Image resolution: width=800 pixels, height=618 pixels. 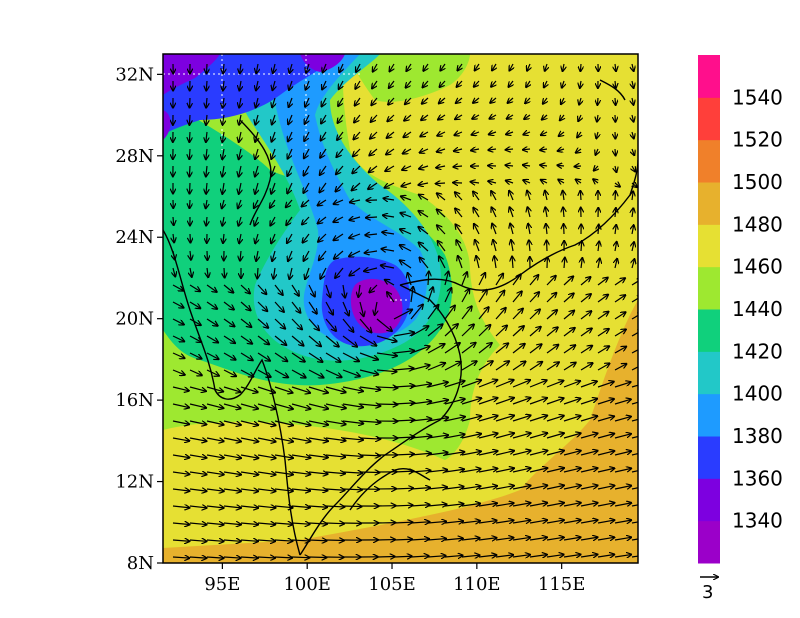 What do you see at coordinates (394, 579) in the screenshot?
I see `longitude-axis: 95E 100E 105E 110E 115E` at bounding box center [394, 579].